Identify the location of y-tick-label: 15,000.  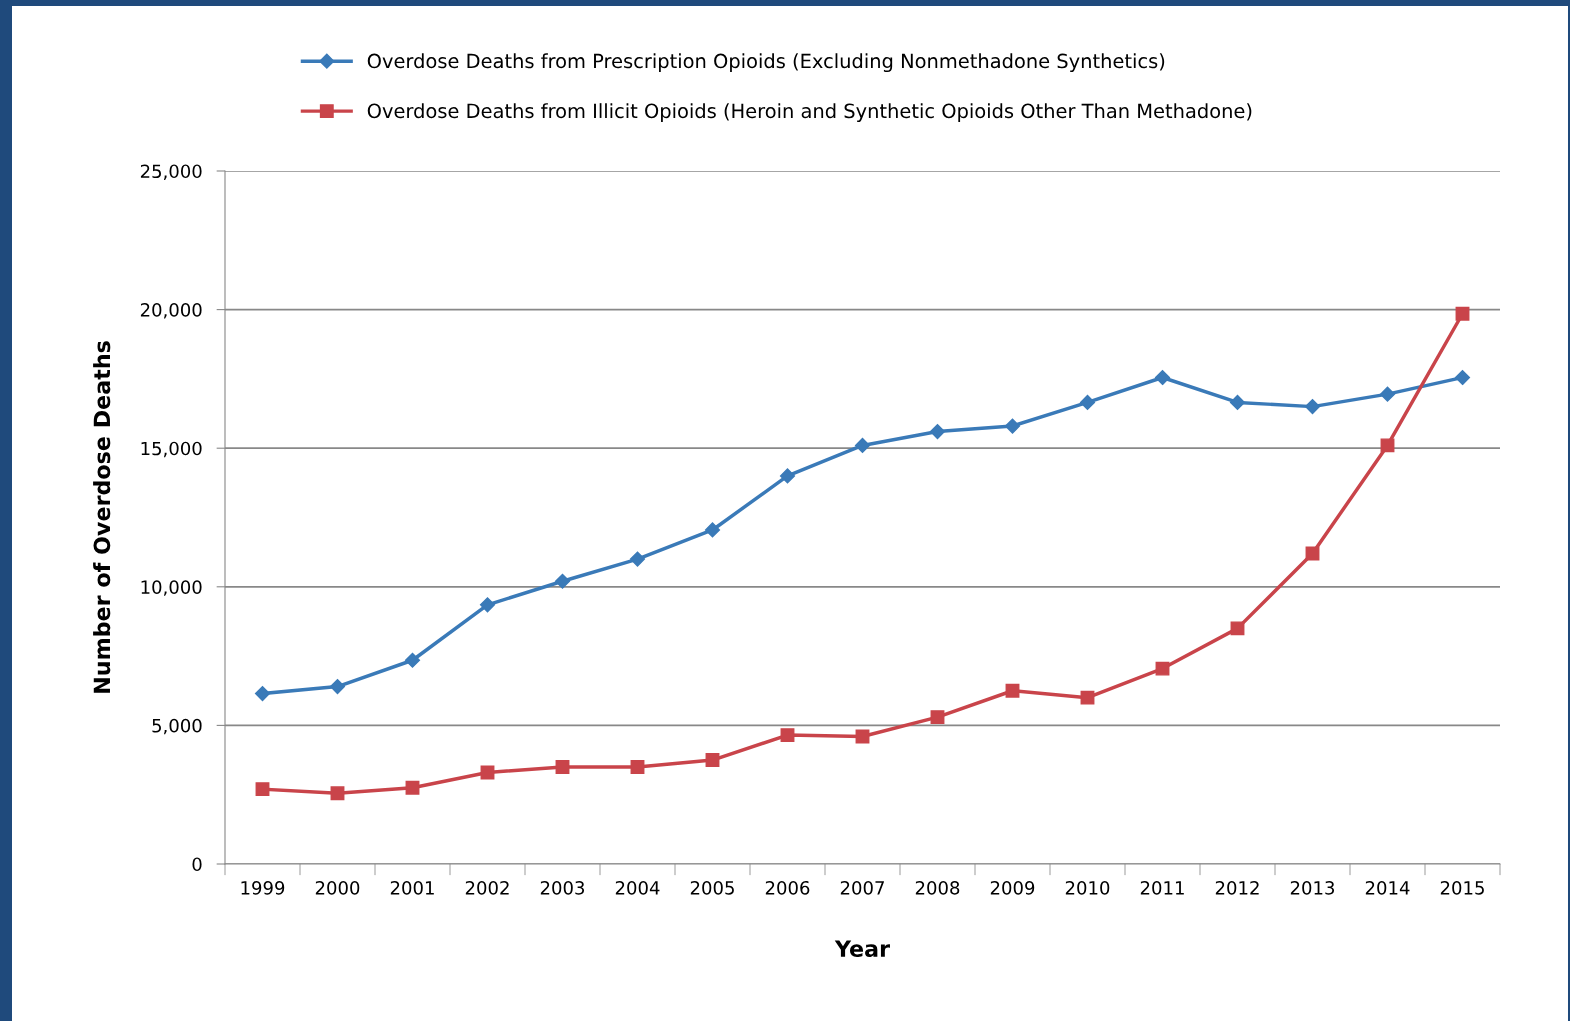
(171, 449).